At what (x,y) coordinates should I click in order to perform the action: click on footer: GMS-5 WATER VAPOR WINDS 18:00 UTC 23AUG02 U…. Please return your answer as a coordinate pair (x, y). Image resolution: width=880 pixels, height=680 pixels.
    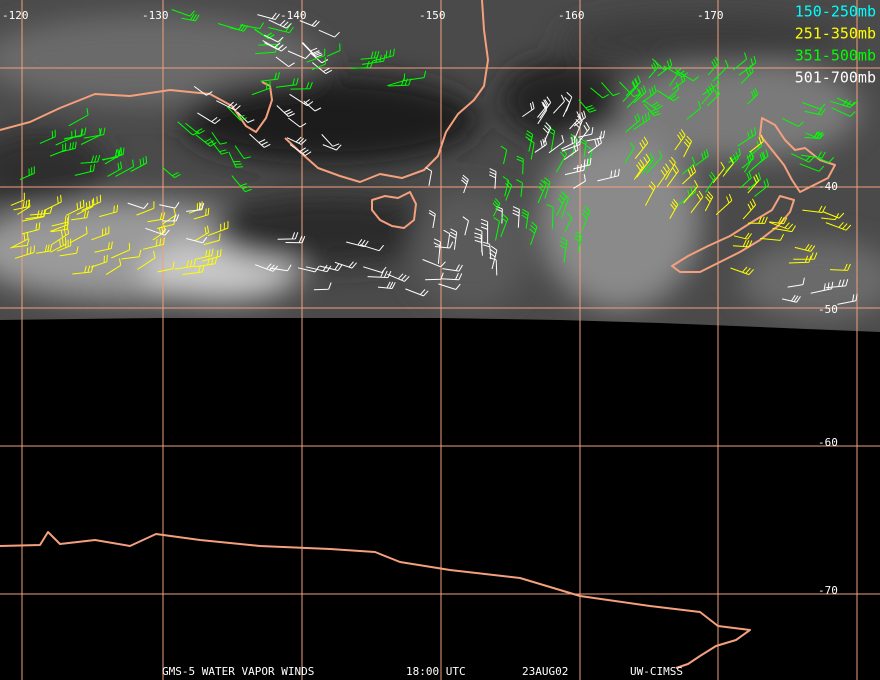
    Looking at the image, I should click on (422, 671).